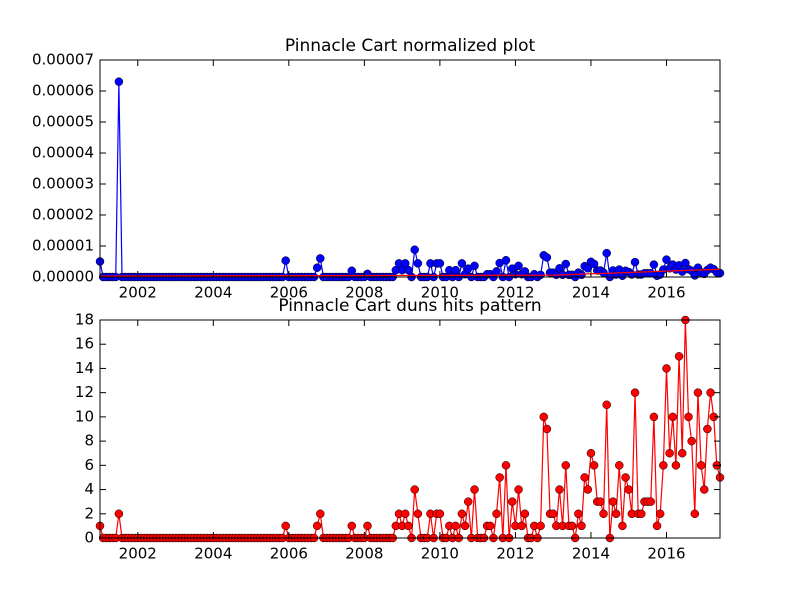  Describe the element at coordinates (89, 441) in the screenshot. I see `y-tick-label: 8` at that location.